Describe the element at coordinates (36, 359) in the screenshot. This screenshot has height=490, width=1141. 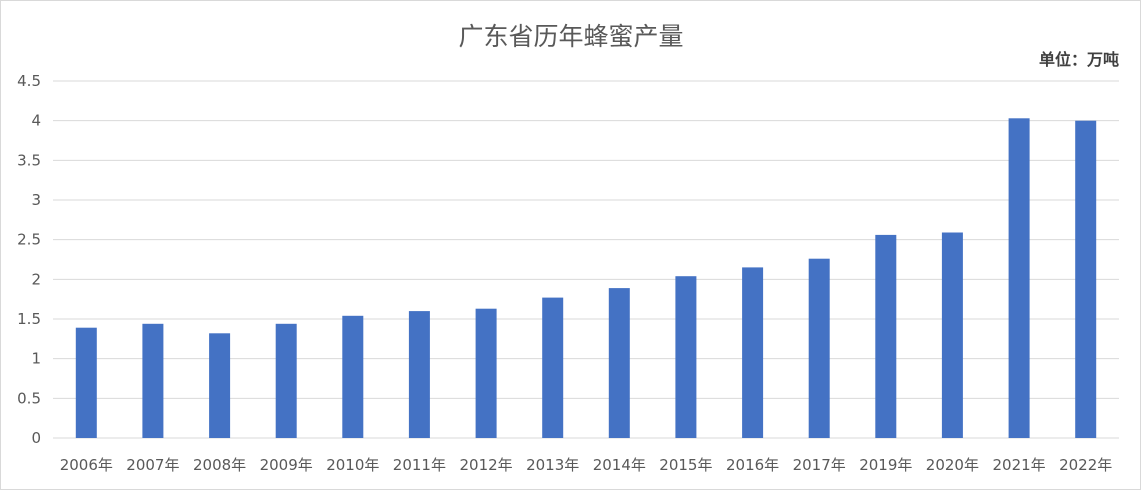
I see `y-tick-label: 1` at that location.